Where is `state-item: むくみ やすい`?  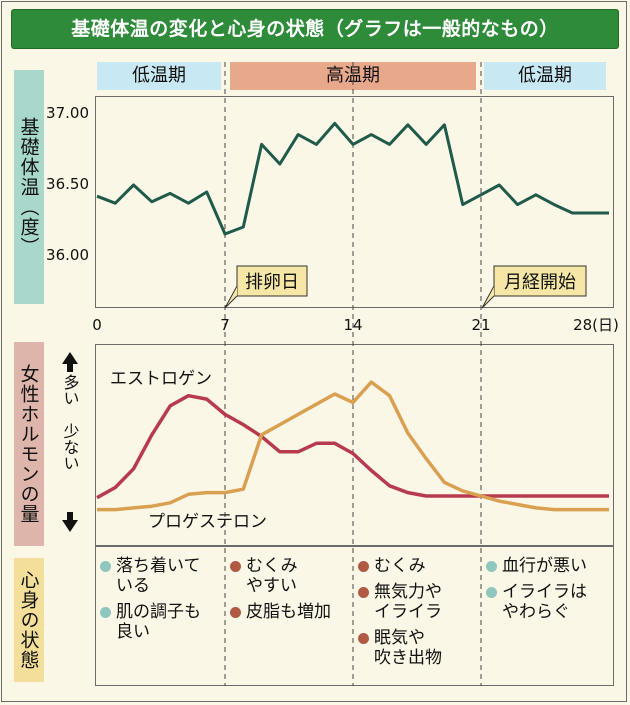 state-item: むくみ やすい is located at coordinates (290, 576).